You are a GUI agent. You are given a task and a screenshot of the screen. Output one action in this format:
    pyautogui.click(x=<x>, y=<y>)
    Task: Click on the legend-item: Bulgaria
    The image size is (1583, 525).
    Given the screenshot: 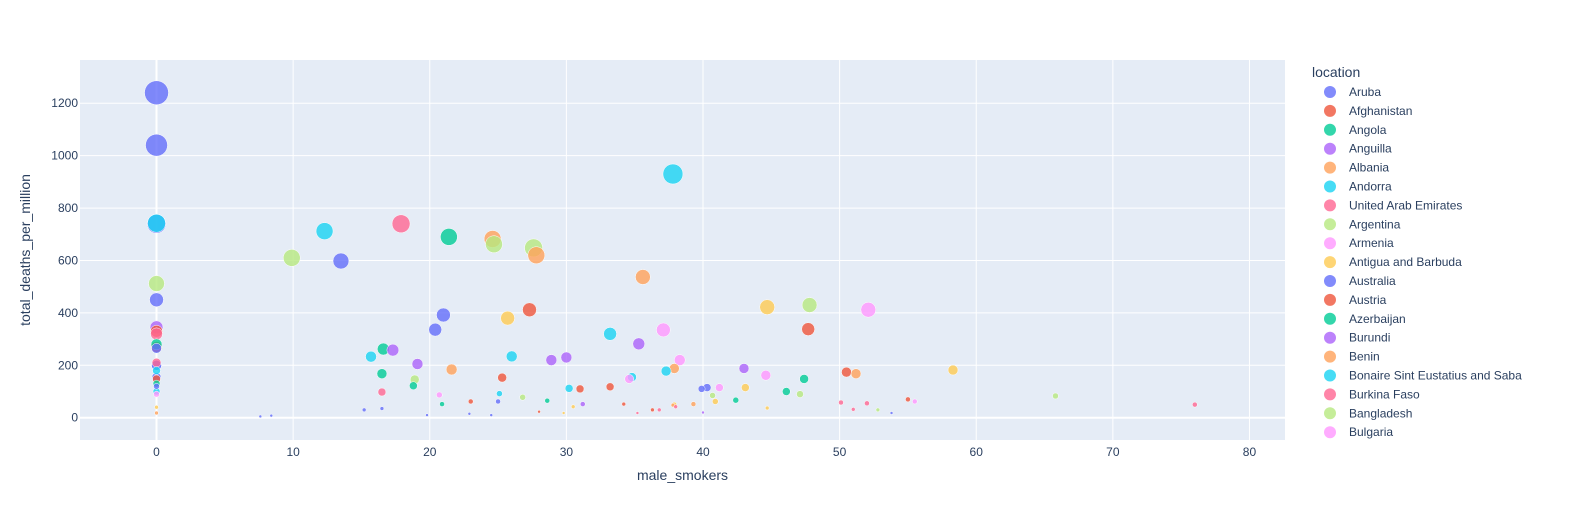 What is the action you would take?
    pyautogui.click(x=1358, y=432)
    